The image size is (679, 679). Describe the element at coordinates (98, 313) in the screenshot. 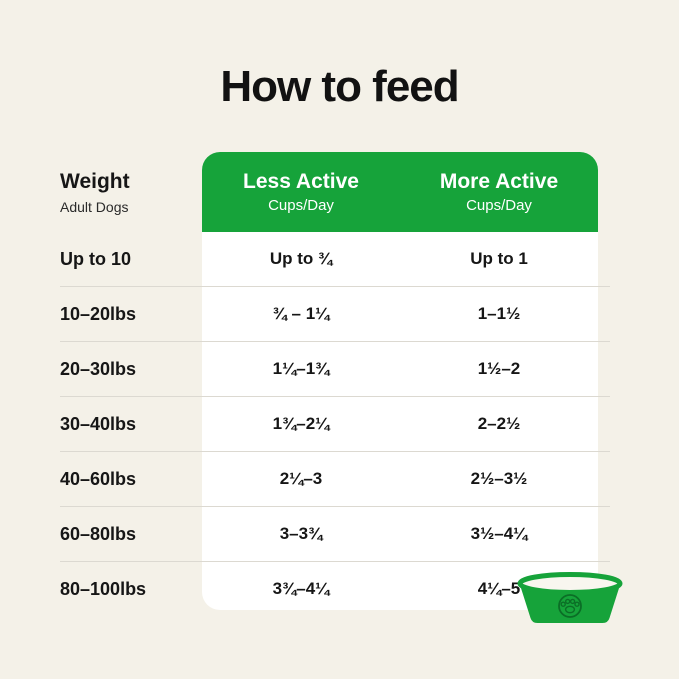

I see `weight-cell: 10–20lbs` at that location.